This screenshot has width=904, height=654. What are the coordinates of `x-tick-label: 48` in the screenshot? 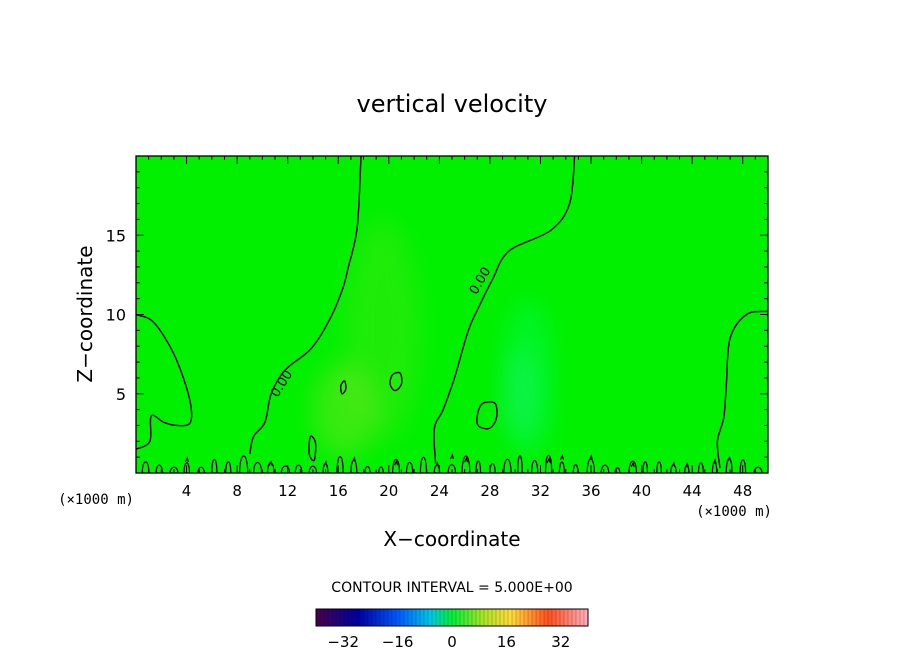 It's located at (742, 491).